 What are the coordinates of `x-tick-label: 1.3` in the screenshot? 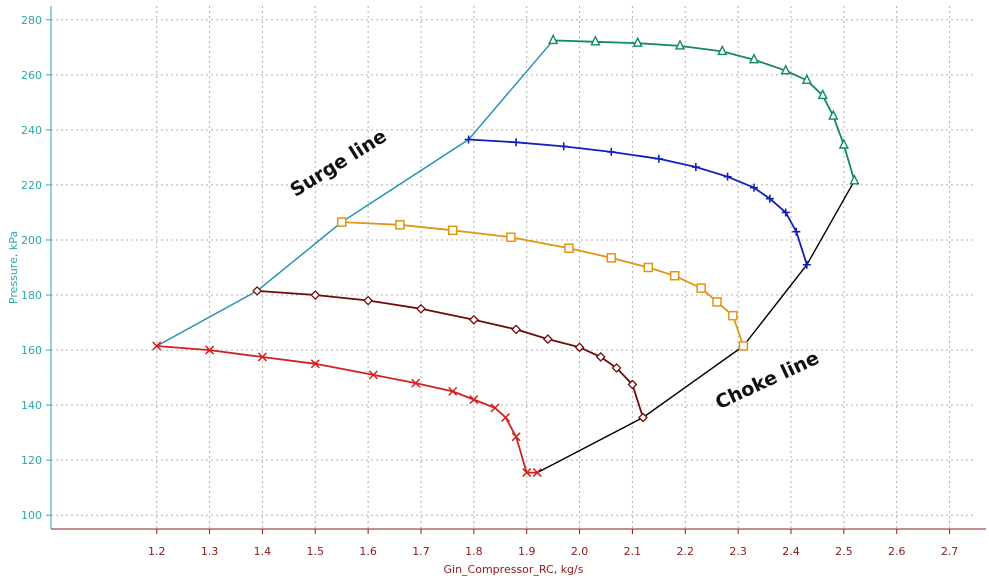 It's located at (210, 551).